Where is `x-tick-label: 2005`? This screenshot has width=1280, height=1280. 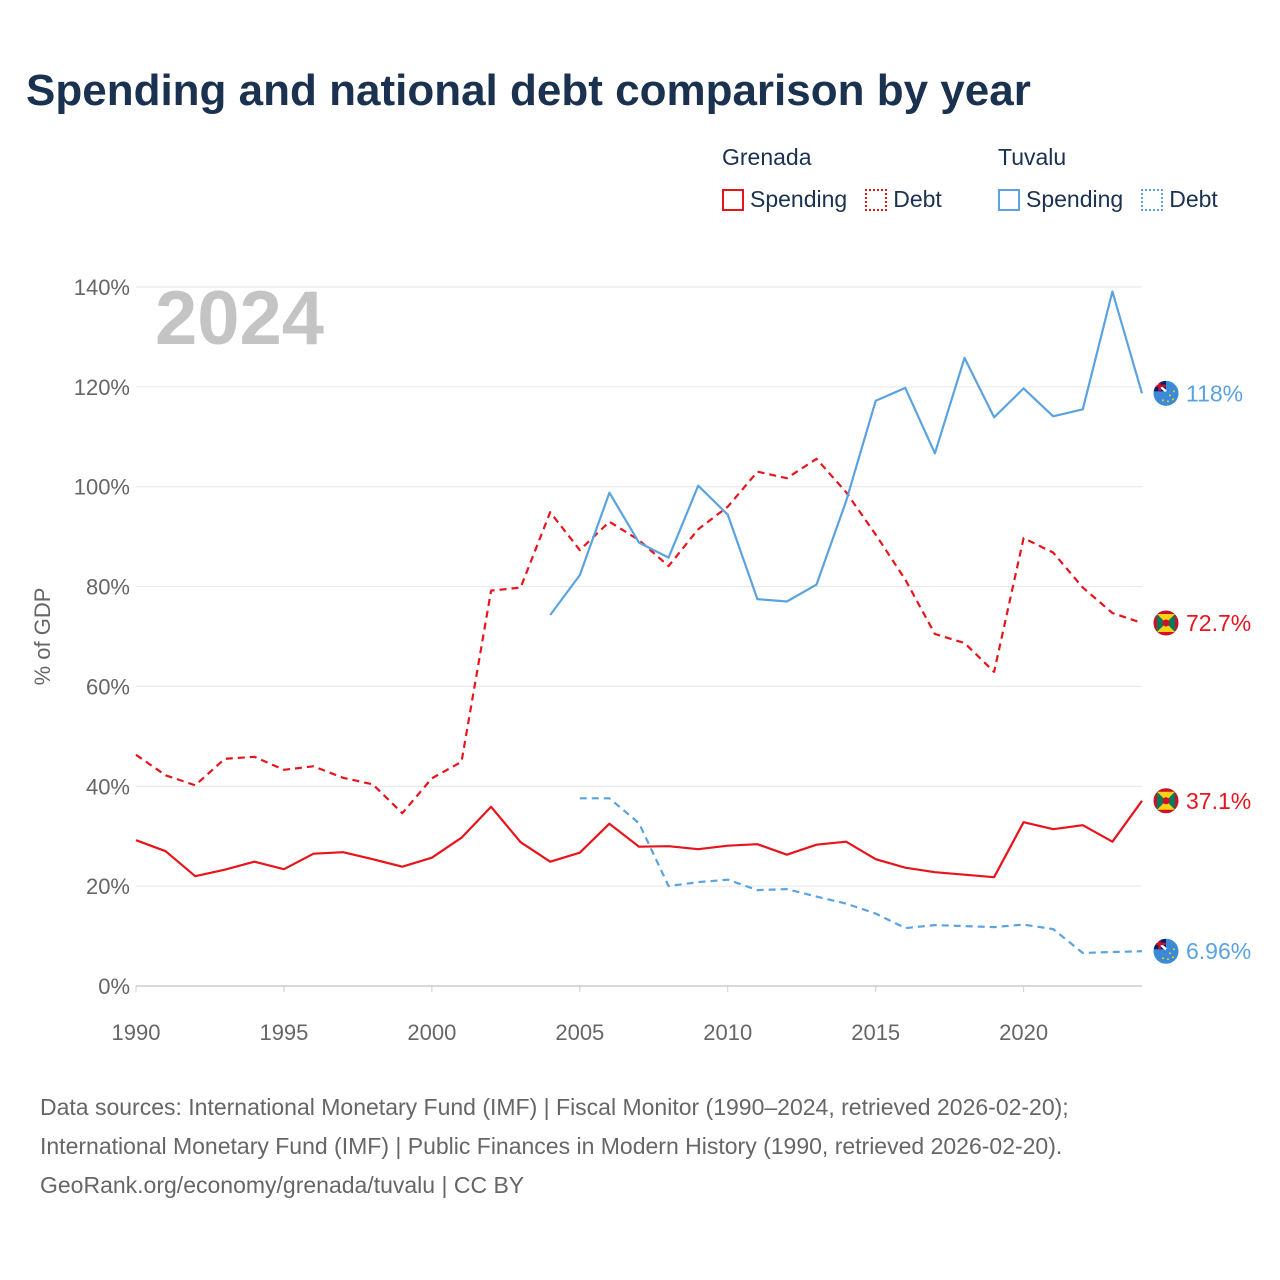 x-tick-label: 2005 is located at coordinates (579, 1032).